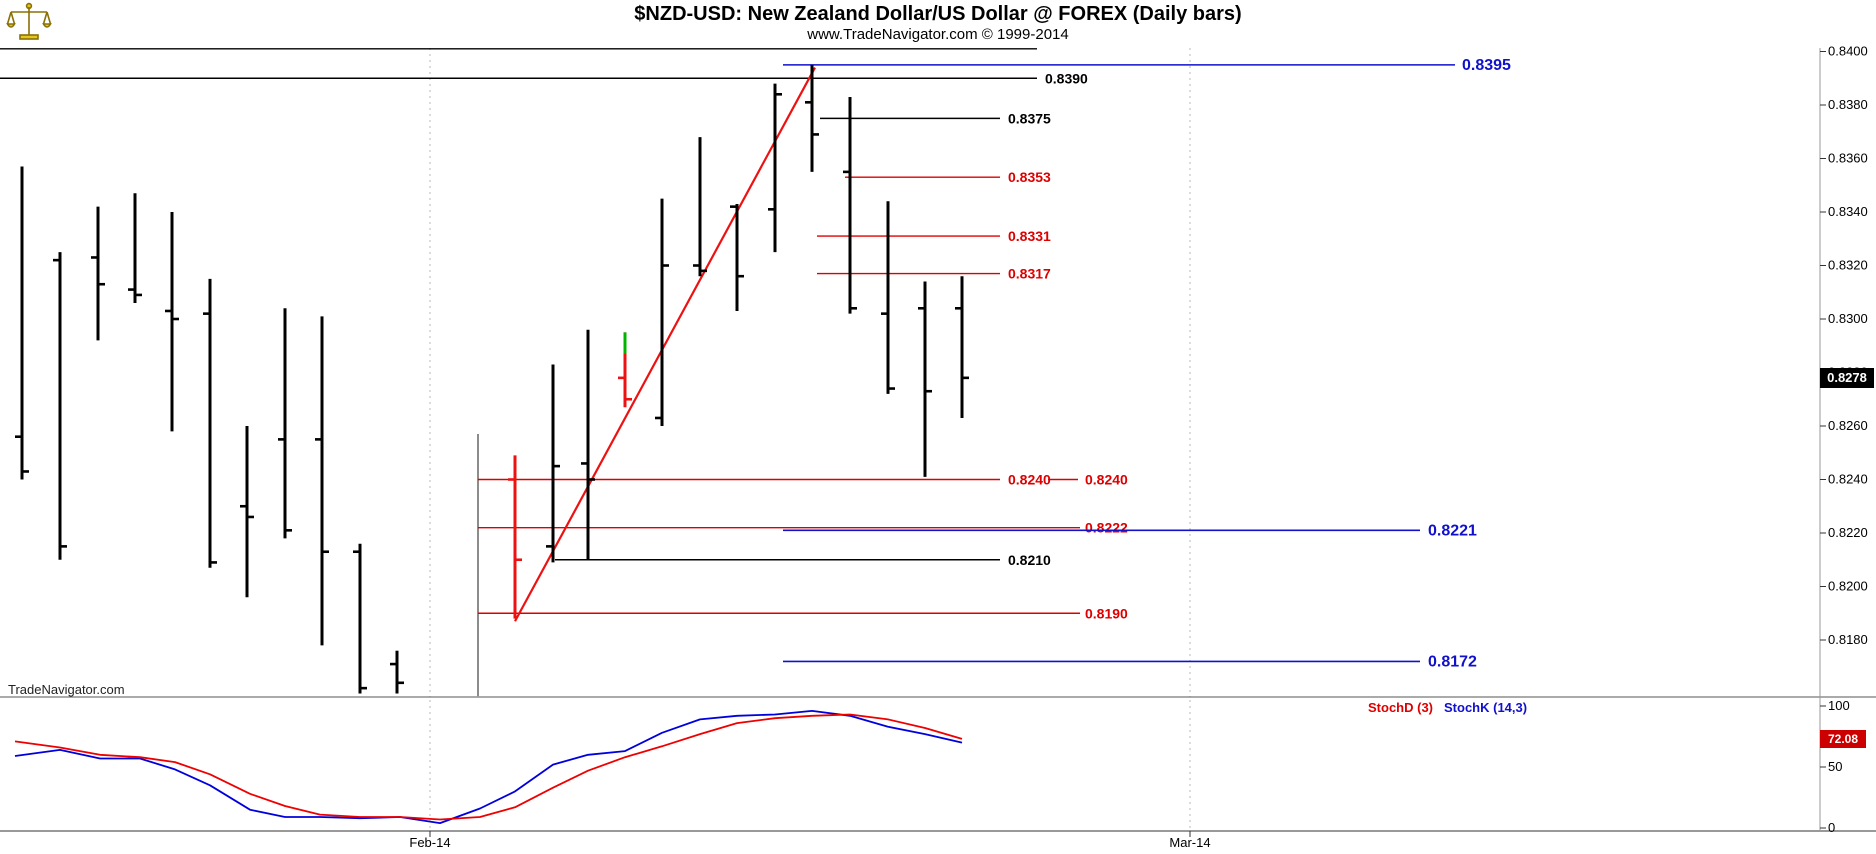 This screenshot has height=854, width=1876. Describe the element at coordinates (1486, 65) in the screenshot. I see `level-label: 0.8395` at that location.